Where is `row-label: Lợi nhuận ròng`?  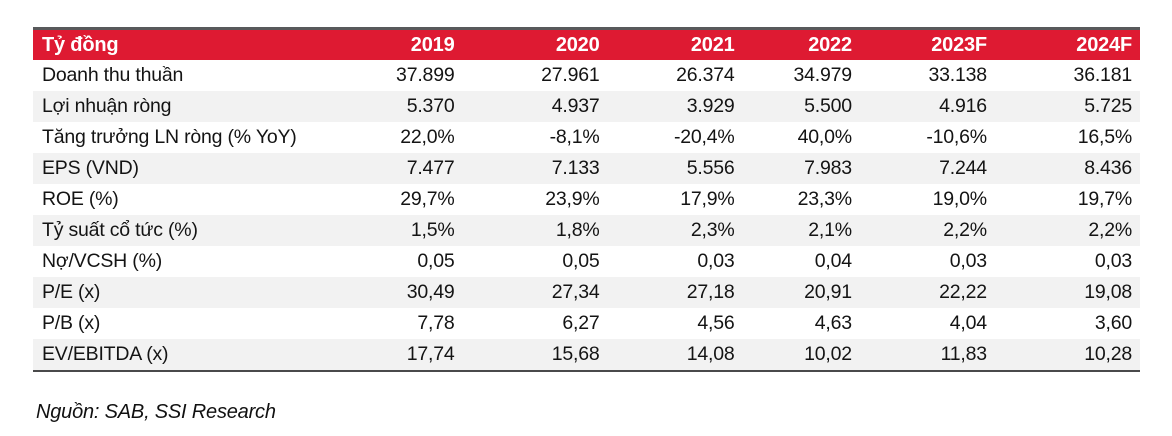 row-label: Lợi nhuận ròng is located at coordinates (107, 106).